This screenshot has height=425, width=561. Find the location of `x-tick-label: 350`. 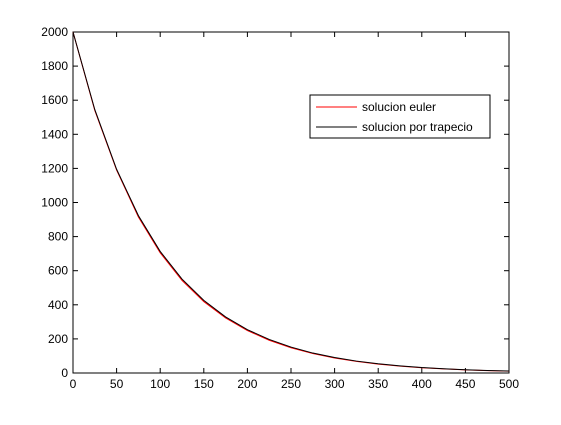

x-tick-label: 350 is located at coordinates (378, 384).